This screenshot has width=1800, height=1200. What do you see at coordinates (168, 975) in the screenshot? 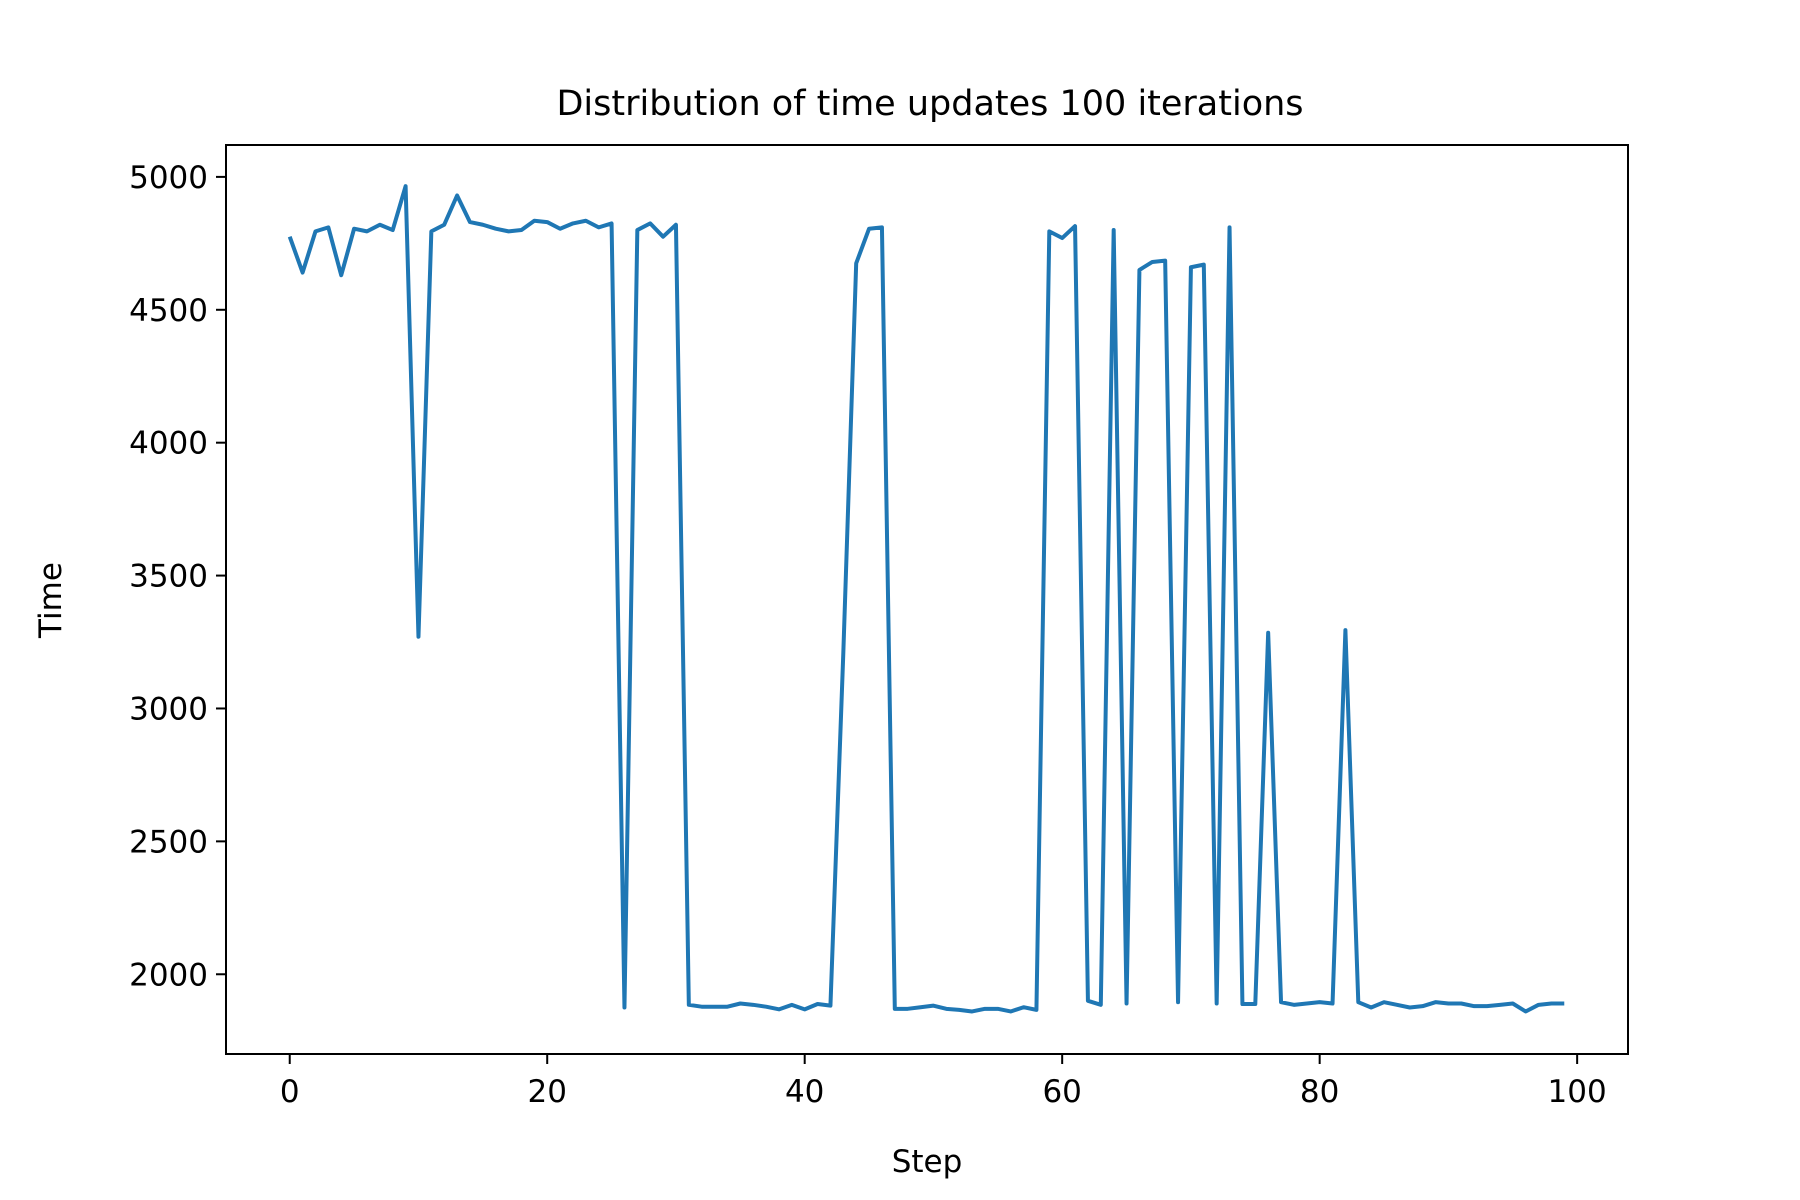
I see `y-tick-label: 2000` at bounding box center [168, 975].